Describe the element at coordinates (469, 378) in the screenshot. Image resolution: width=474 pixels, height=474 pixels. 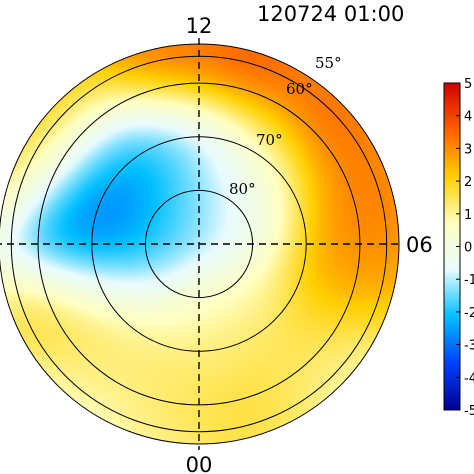
I see `colorbar-tick-label: -4` at that location.